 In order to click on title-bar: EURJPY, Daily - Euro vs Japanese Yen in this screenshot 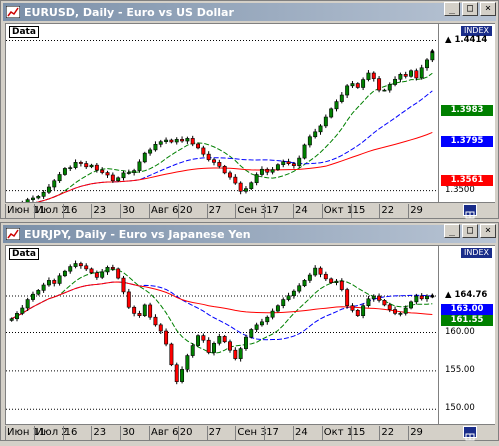, I will do `click(249, 234)`.